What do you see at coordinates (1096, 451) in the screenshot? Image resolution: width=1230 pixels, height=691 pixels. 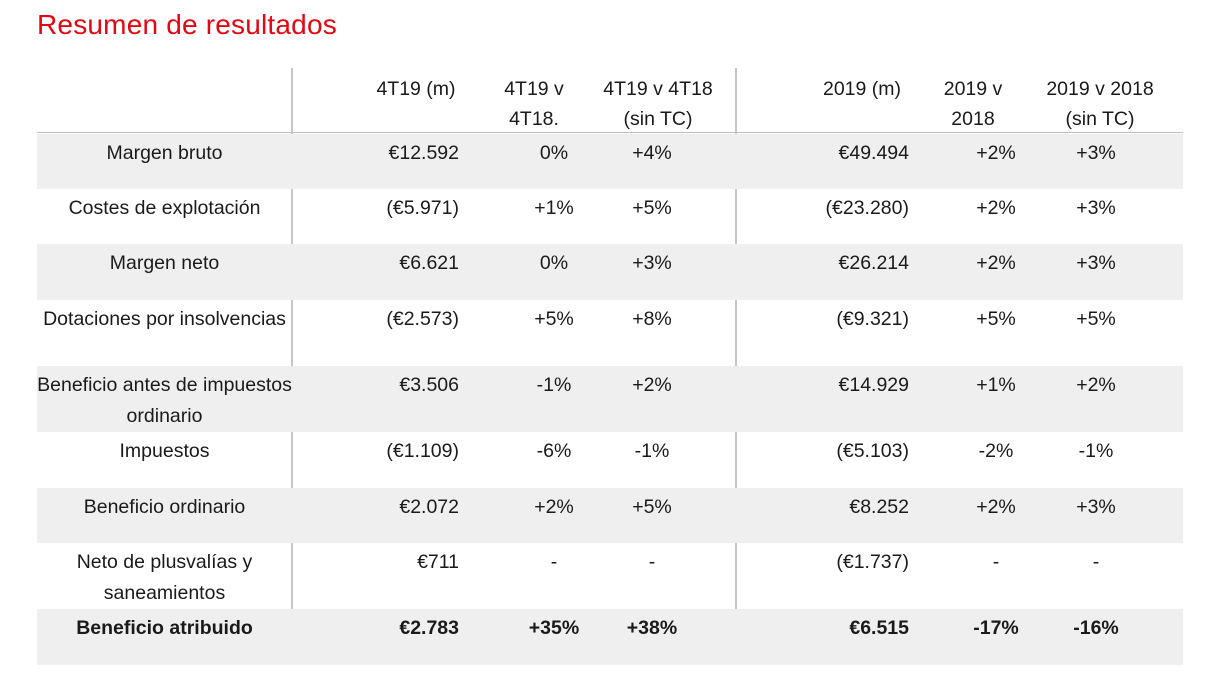 I see `cell-2019-v-2018-sin-tc: -1%` at bounding box center [1096, 451].